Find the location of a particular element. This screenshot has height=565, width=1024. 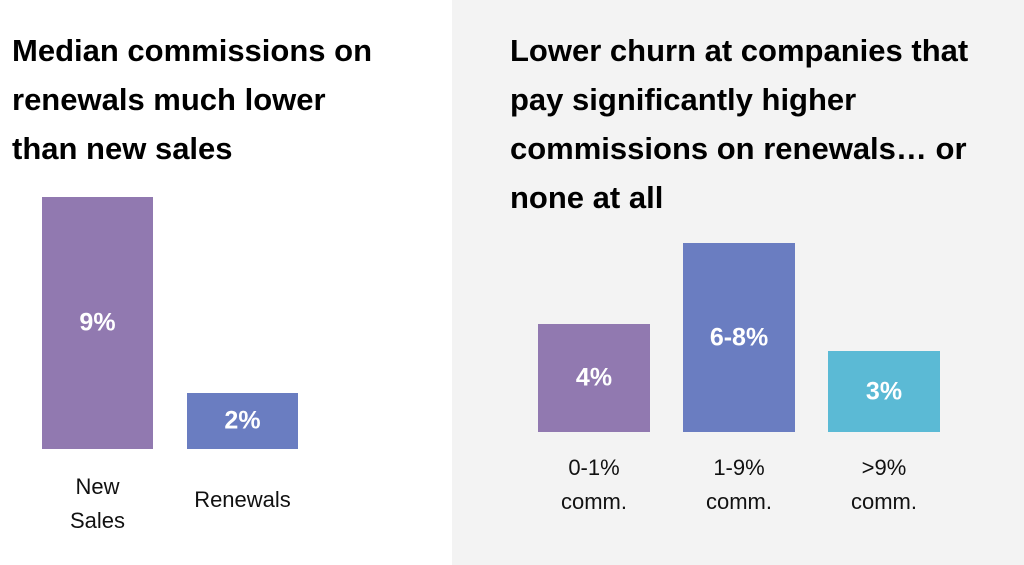

value-label: 4% is located at coordinates (594, 377).